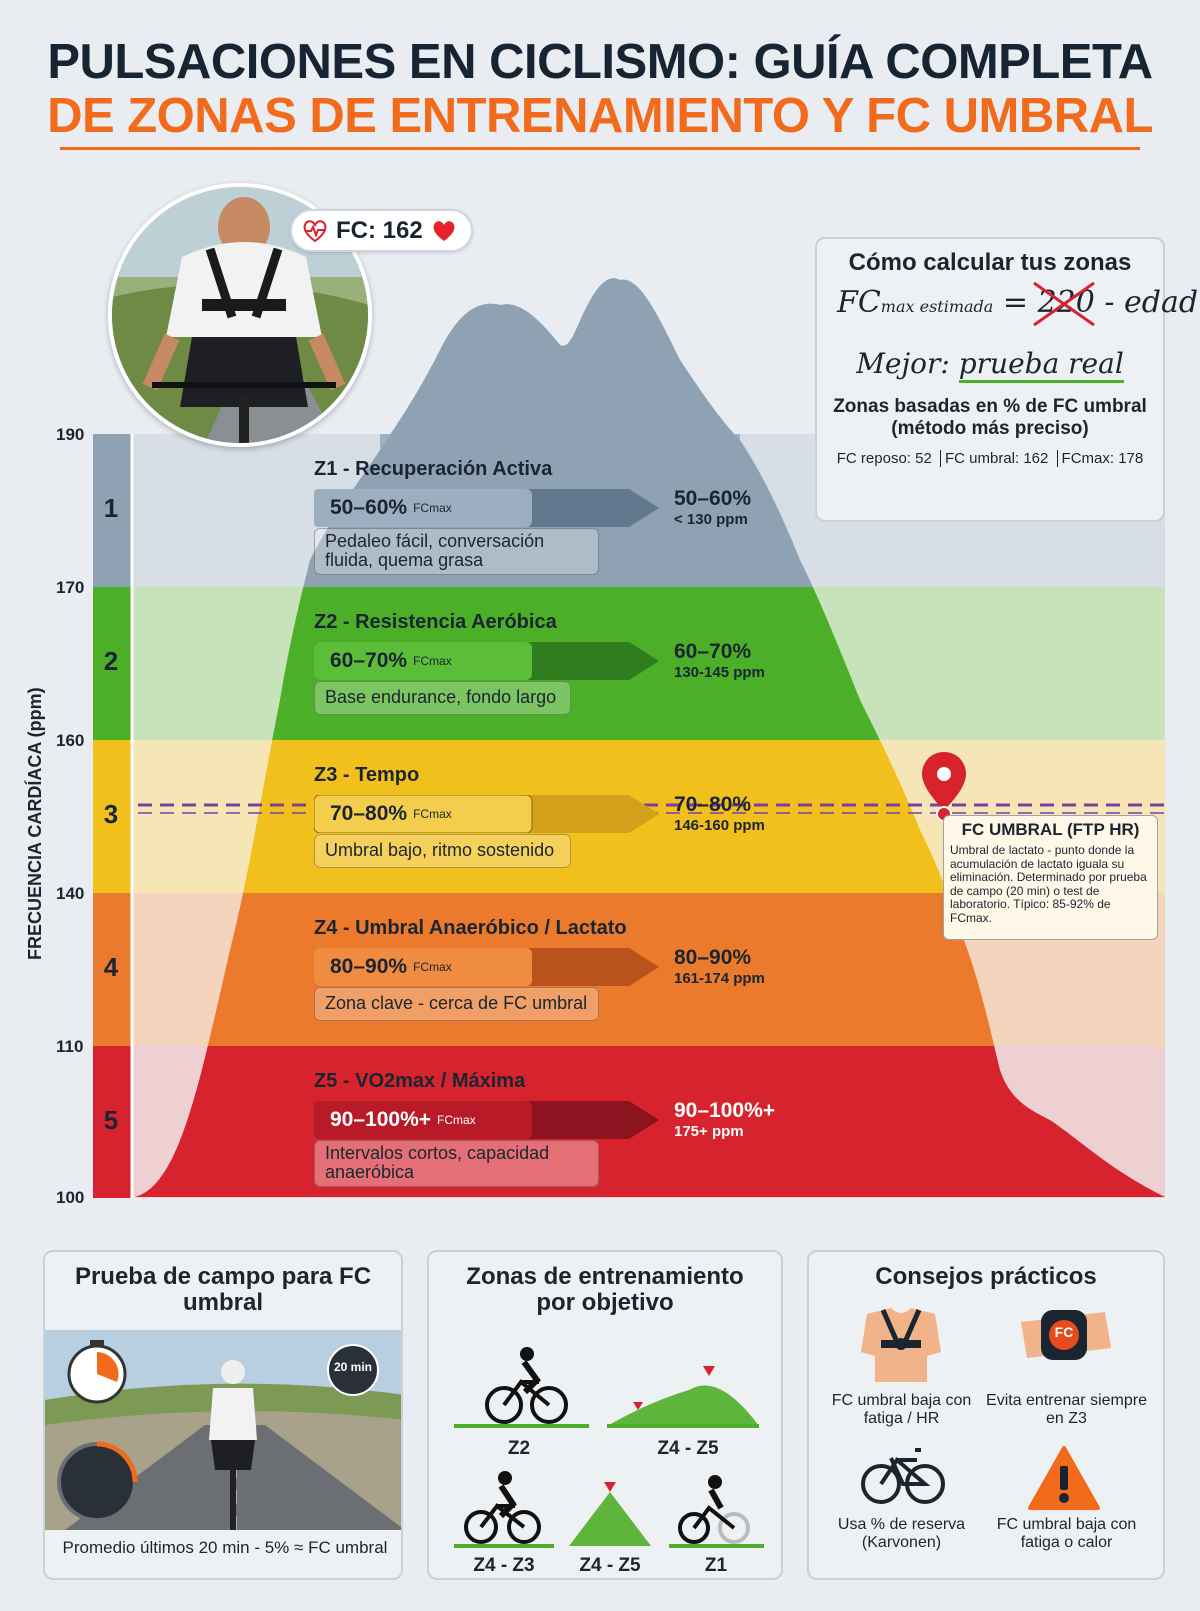 This screenshot has width=1200, height=1611. I want to click on tips-icons, so click(986, 1409).